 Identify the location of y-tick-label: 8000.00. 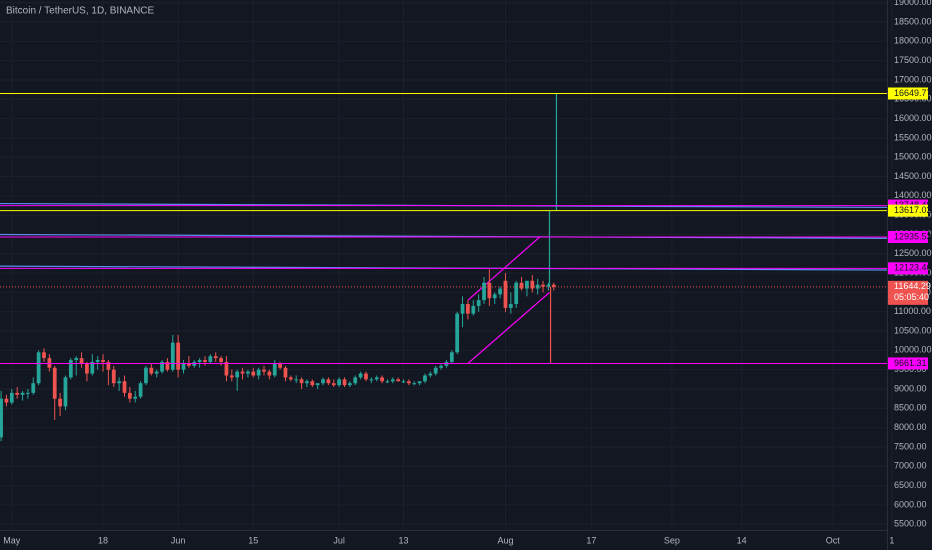
(910, 427).